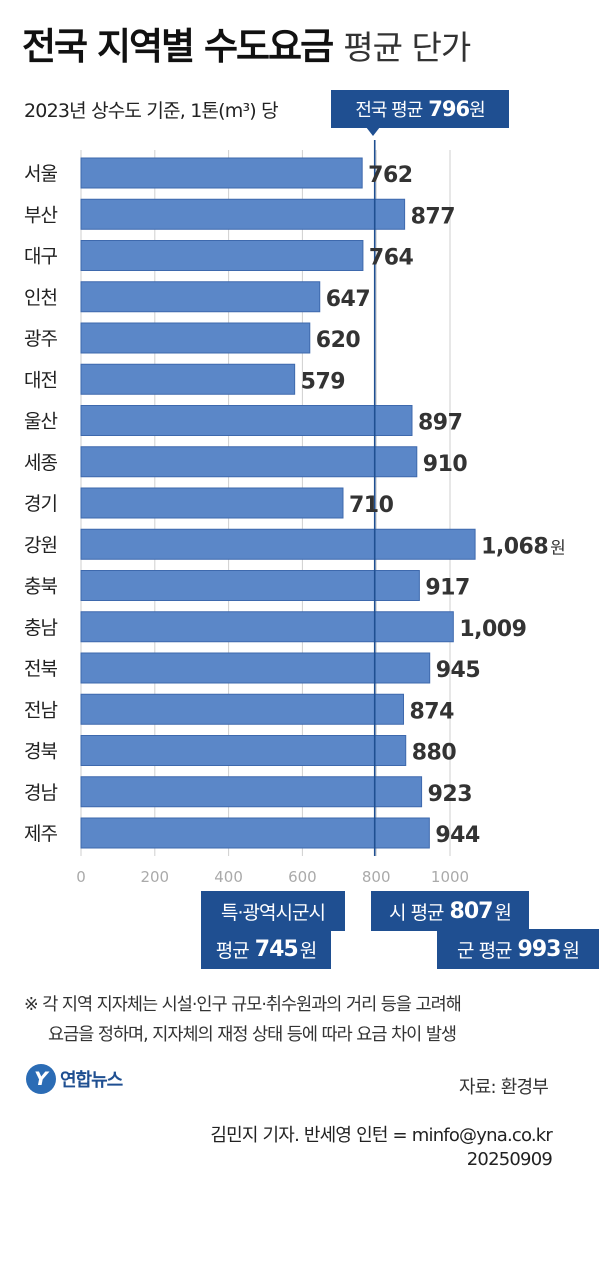 The width and height of the screenshot is (600, 1262). Describe the element at coordinates (40, 380) in the screenshot. I see `category-label: 대전` at that location.